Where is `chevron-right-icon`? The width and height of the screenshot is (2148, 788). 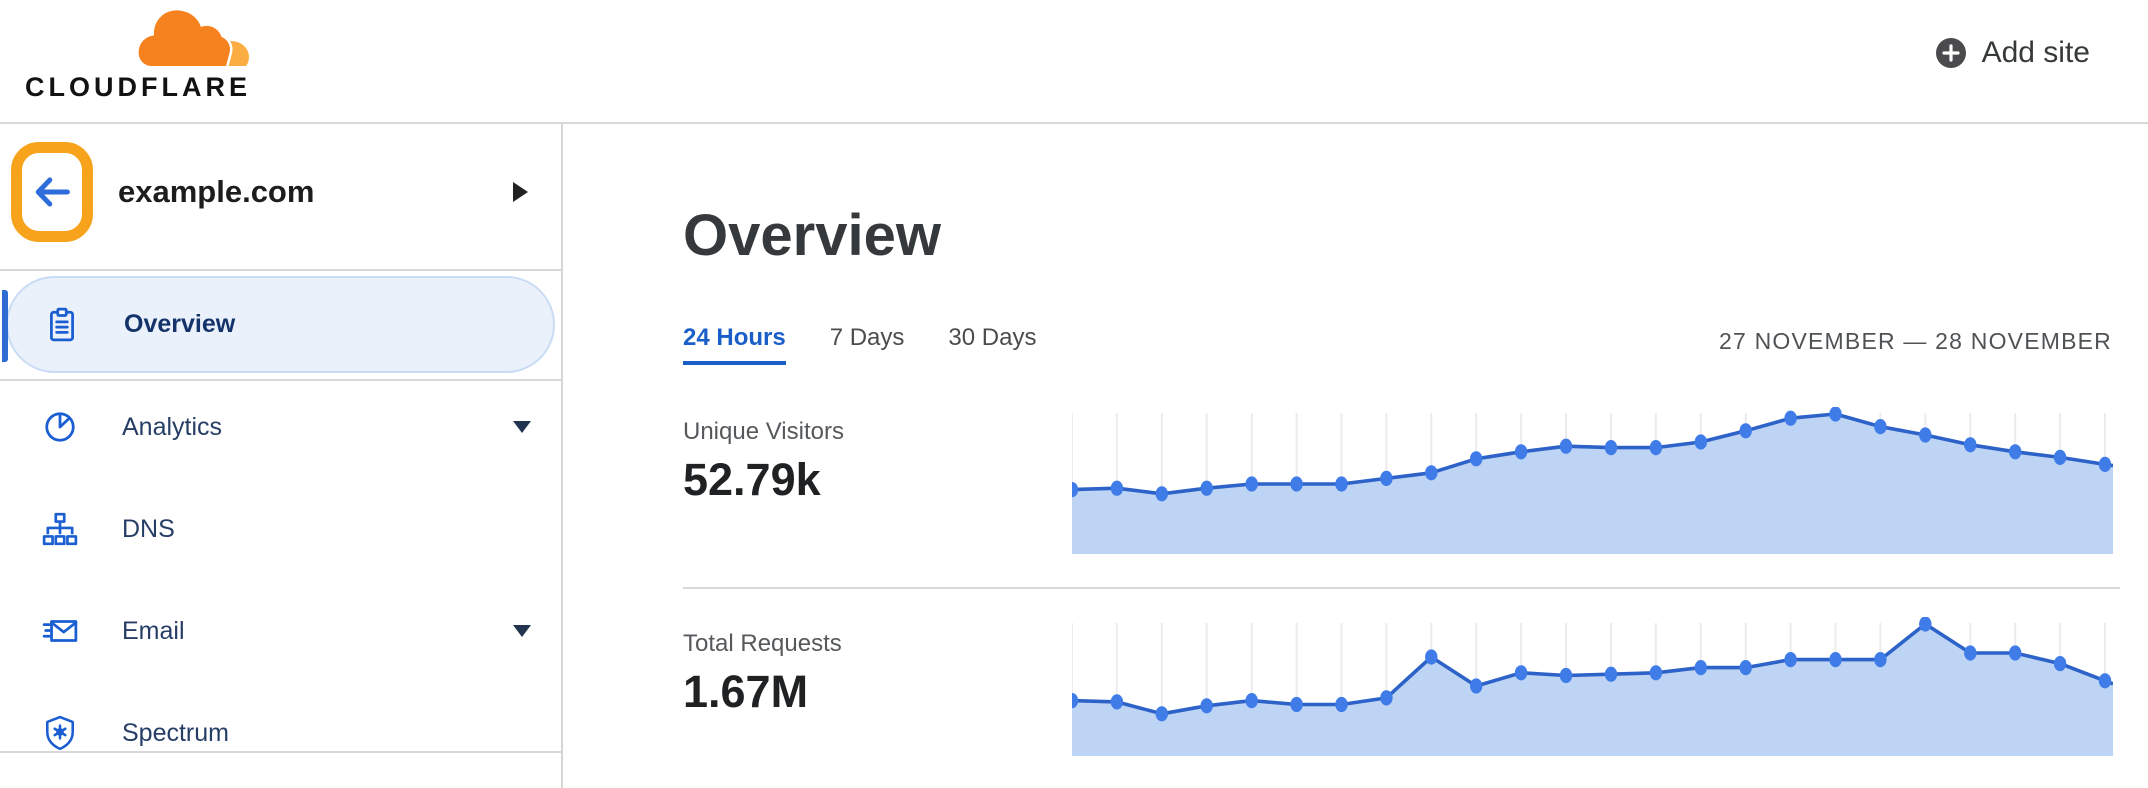 chevron-right-icon is located at coordinates (520, 192).